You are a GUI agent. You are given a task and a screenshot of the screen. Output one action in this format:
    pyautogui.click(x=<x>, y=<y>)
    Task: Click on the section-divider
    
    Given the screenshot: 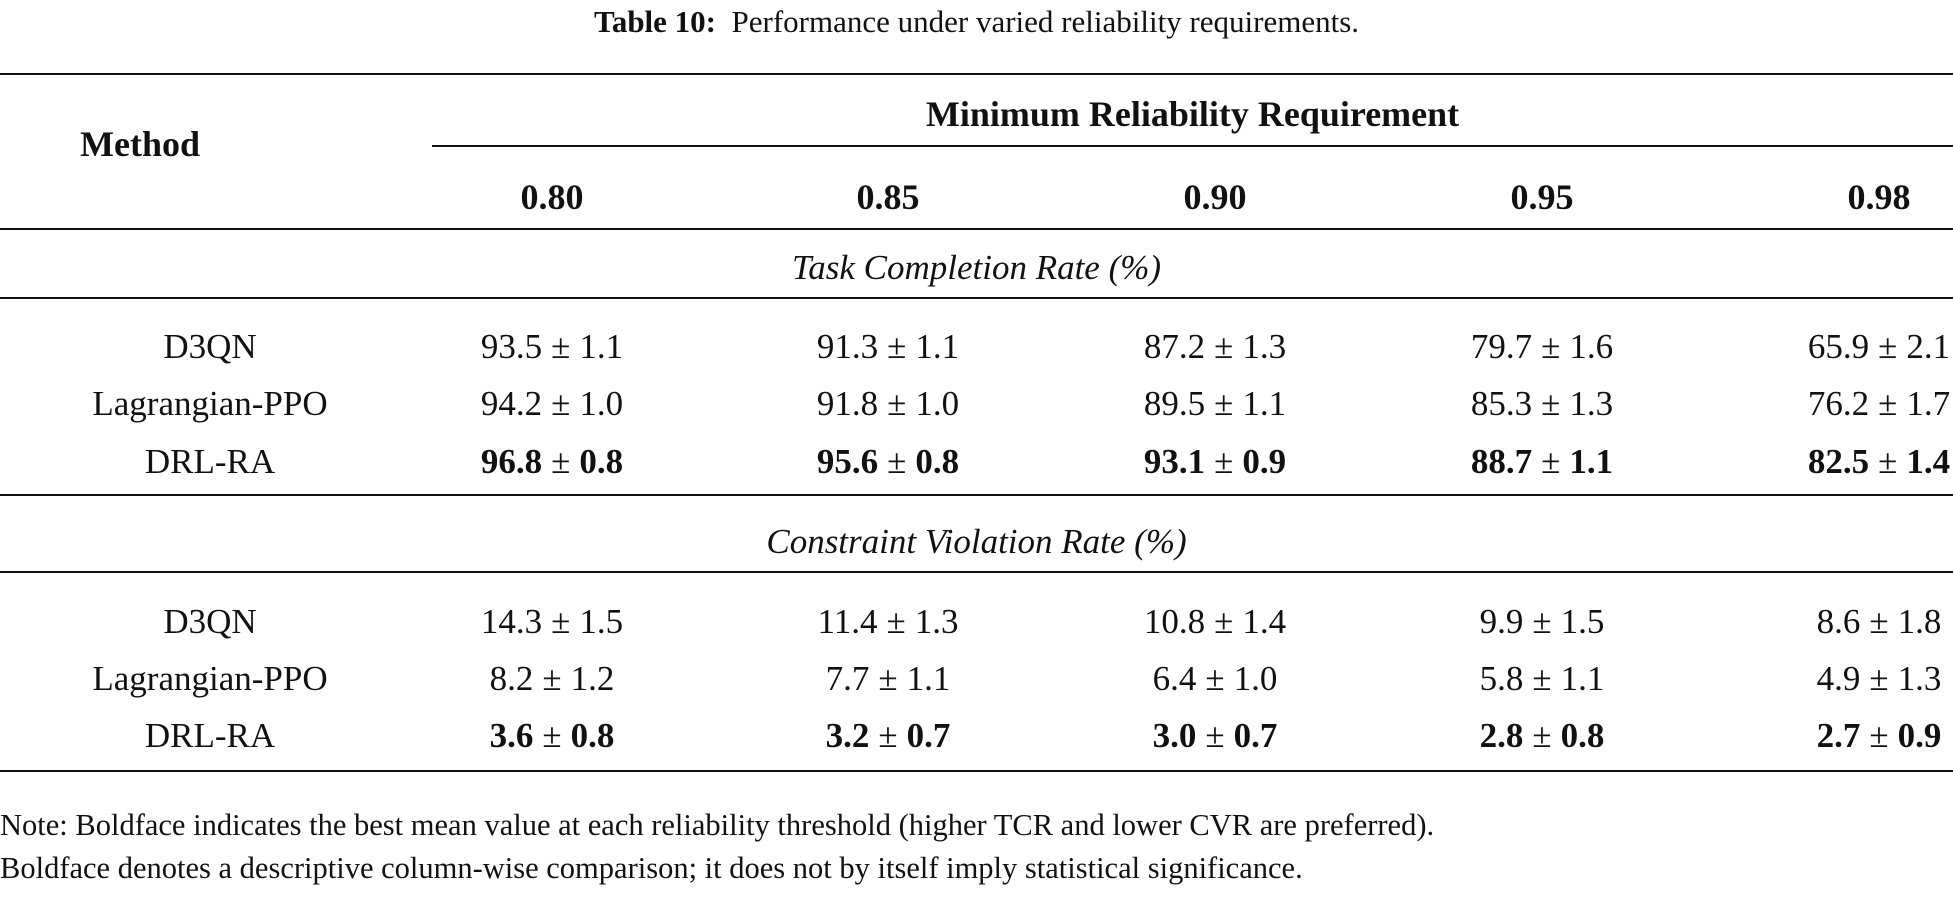 What is the action you would take?
    pyautogui.click(x=976, y=495)
    